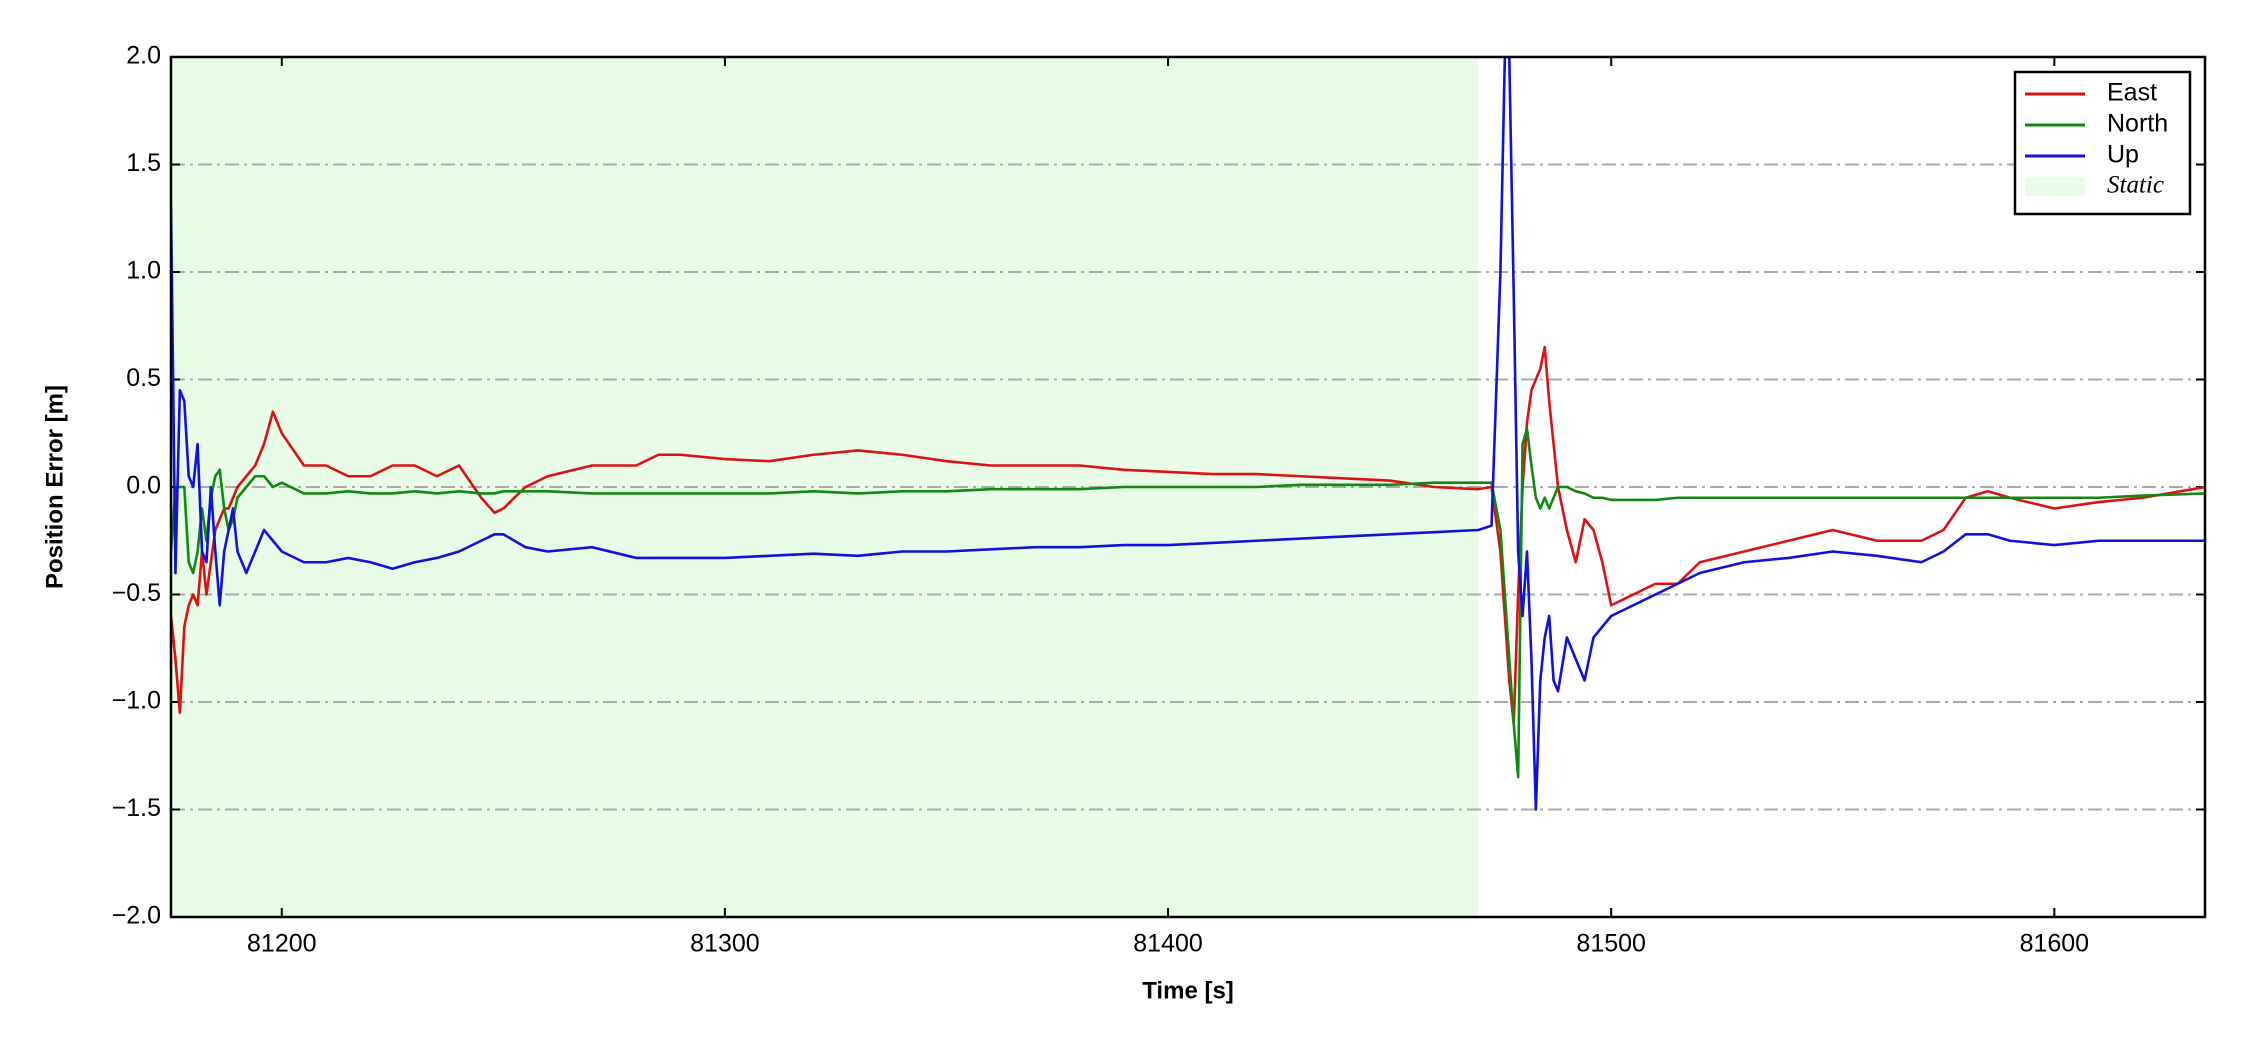  I want to click on y-tick-label: −2.0, so click(136, 916).